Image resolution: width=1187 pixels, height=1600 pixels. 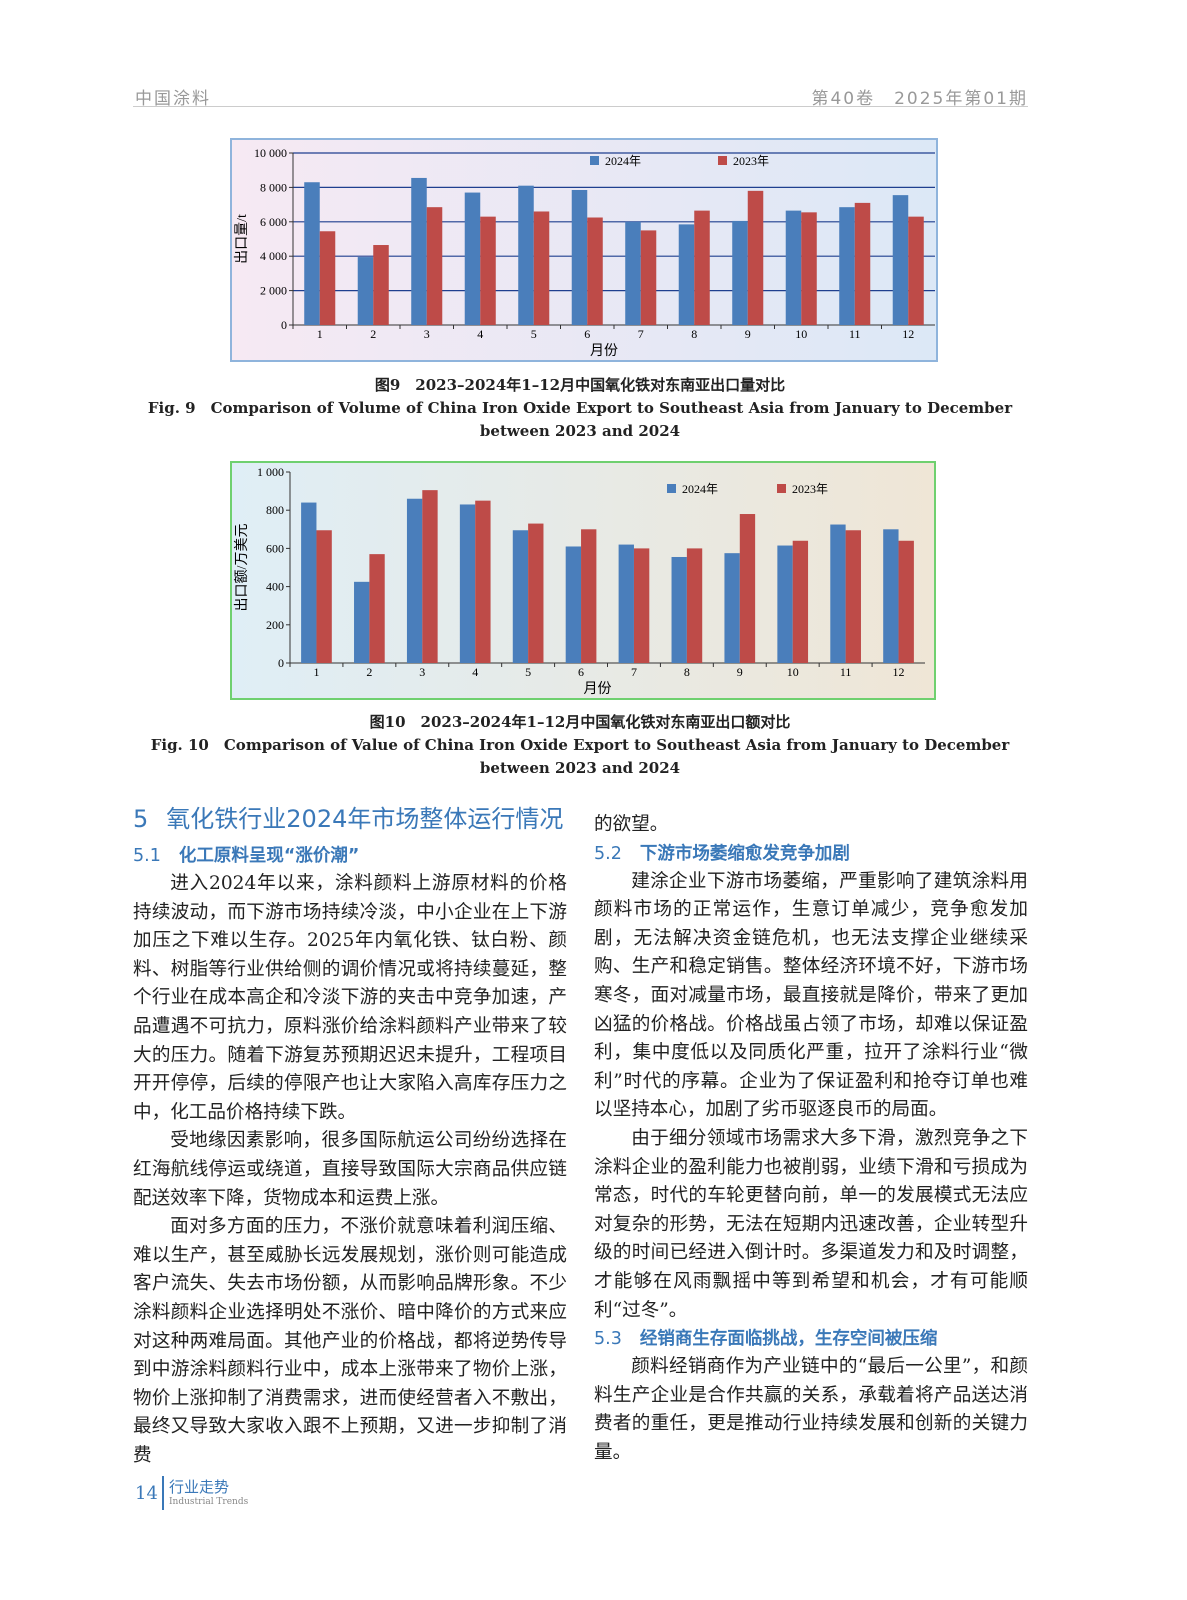 What do you see at coordinates (146, 1493) in the screenshot?
I see `page-number: 14` at bounding box center [146, 1493].